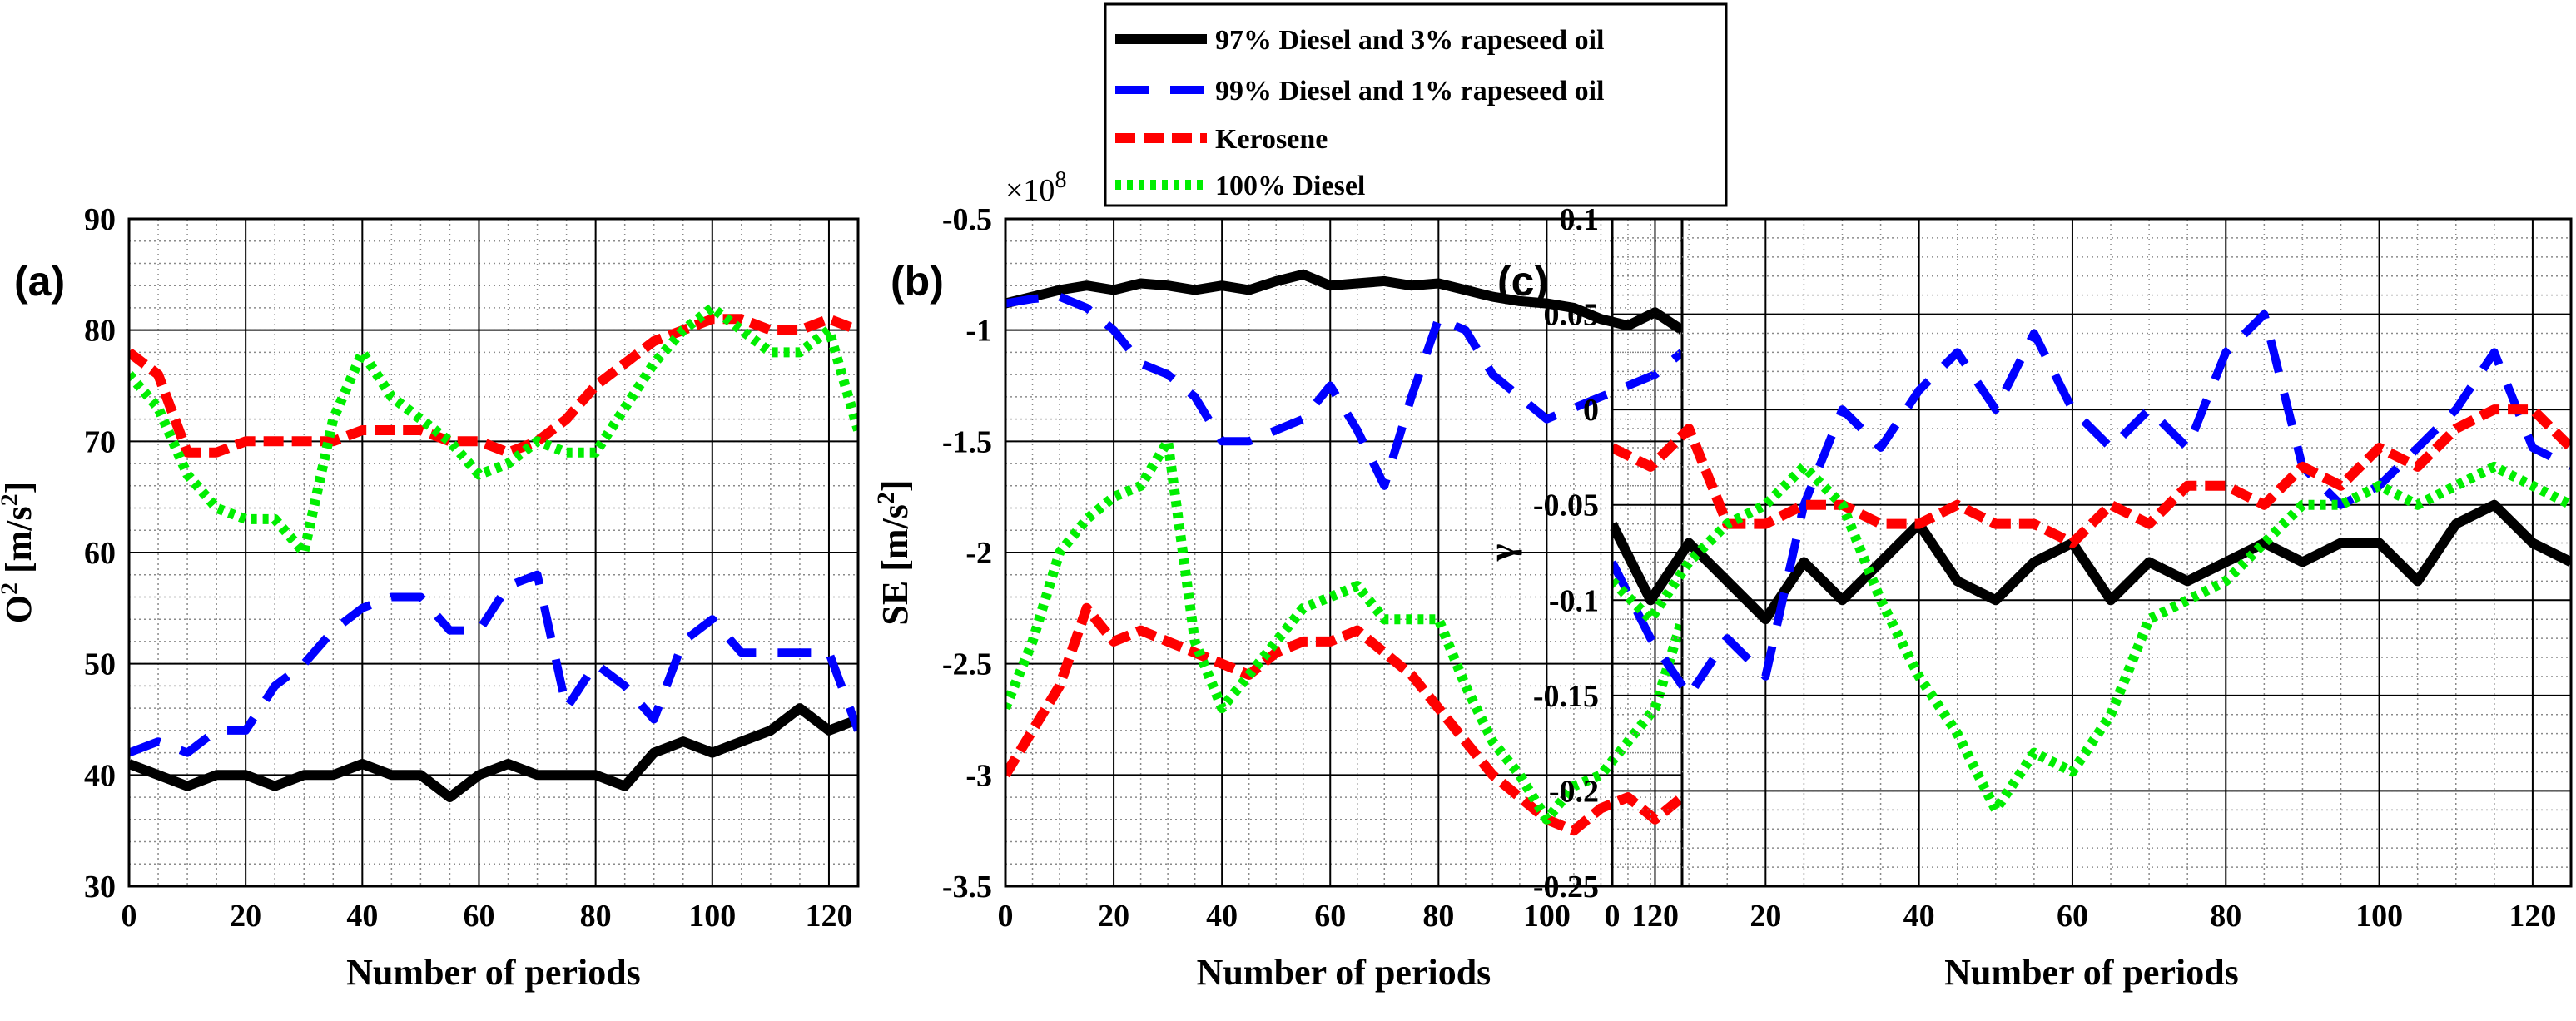 The width and height of the screenshot is (2576, 1021). Describe the element at coordinates (100, 219) in the screenshot. I see `y-tick-label: 90` at that location.